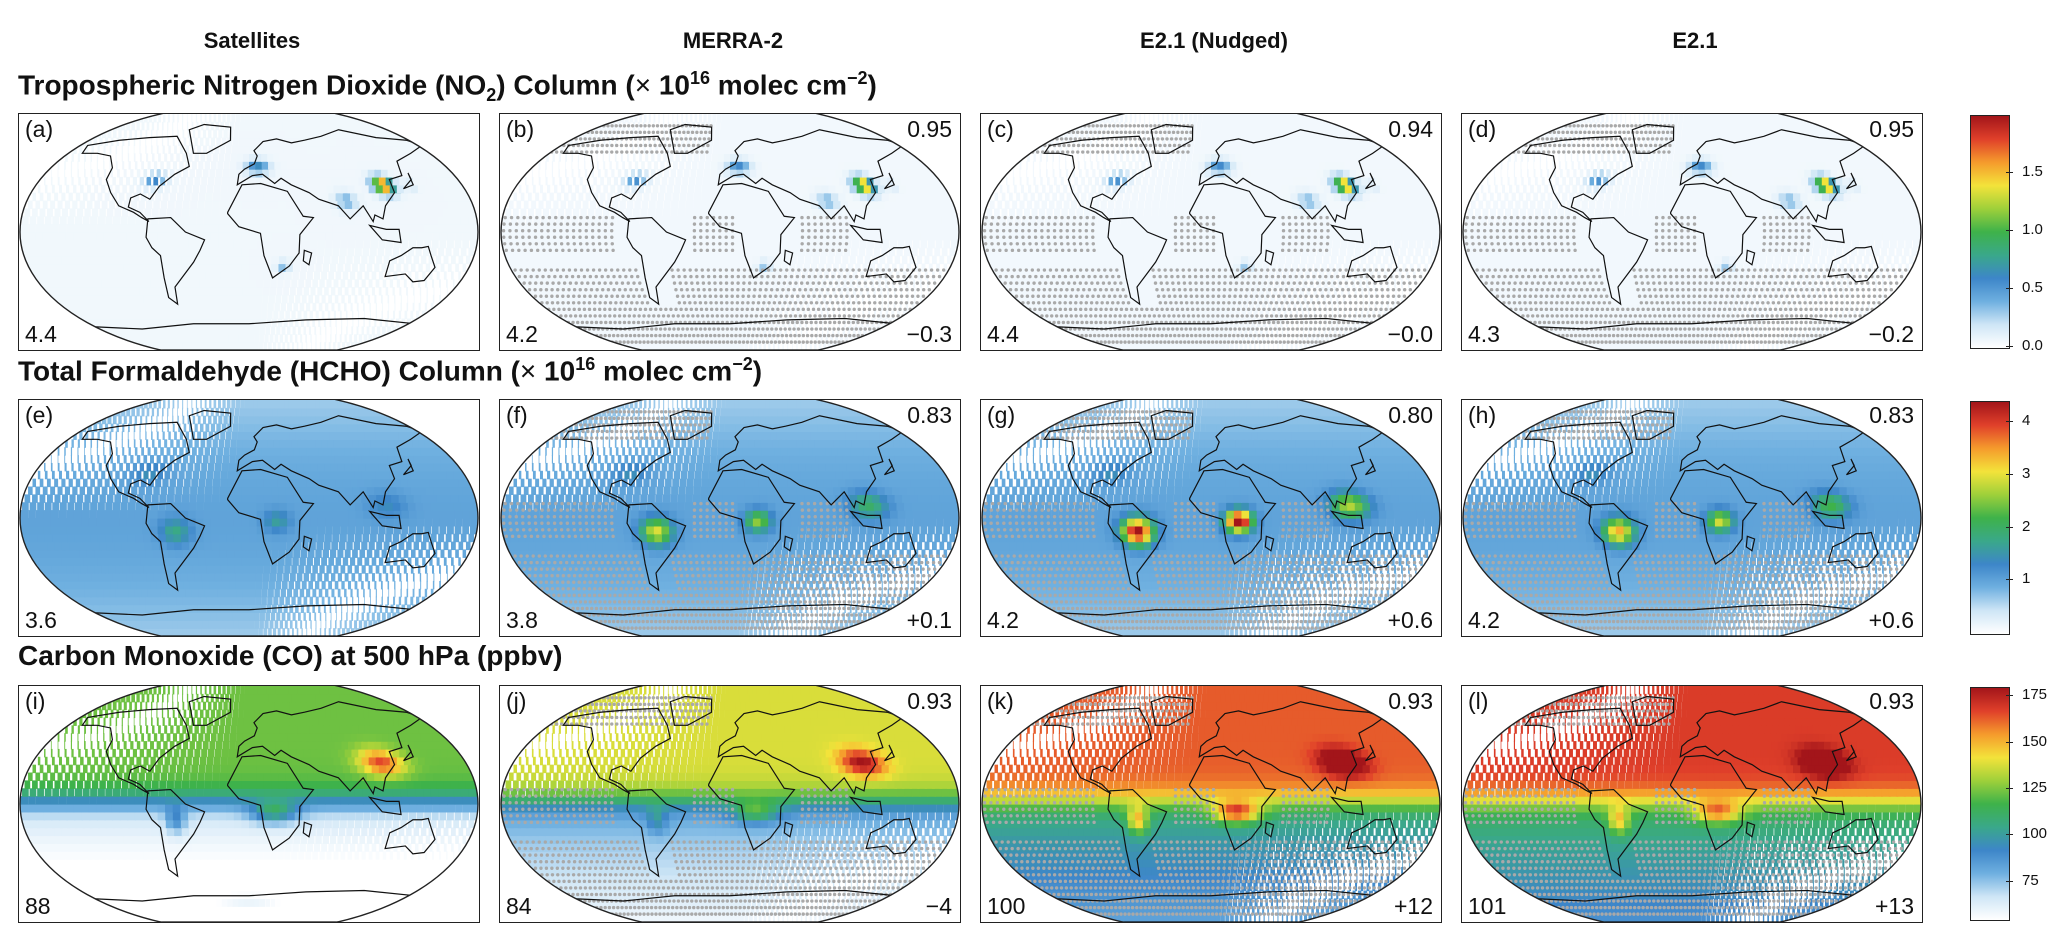  I want to click on map-panel: (c) 0.94 4.4 −0.0, so click(1211, 232).